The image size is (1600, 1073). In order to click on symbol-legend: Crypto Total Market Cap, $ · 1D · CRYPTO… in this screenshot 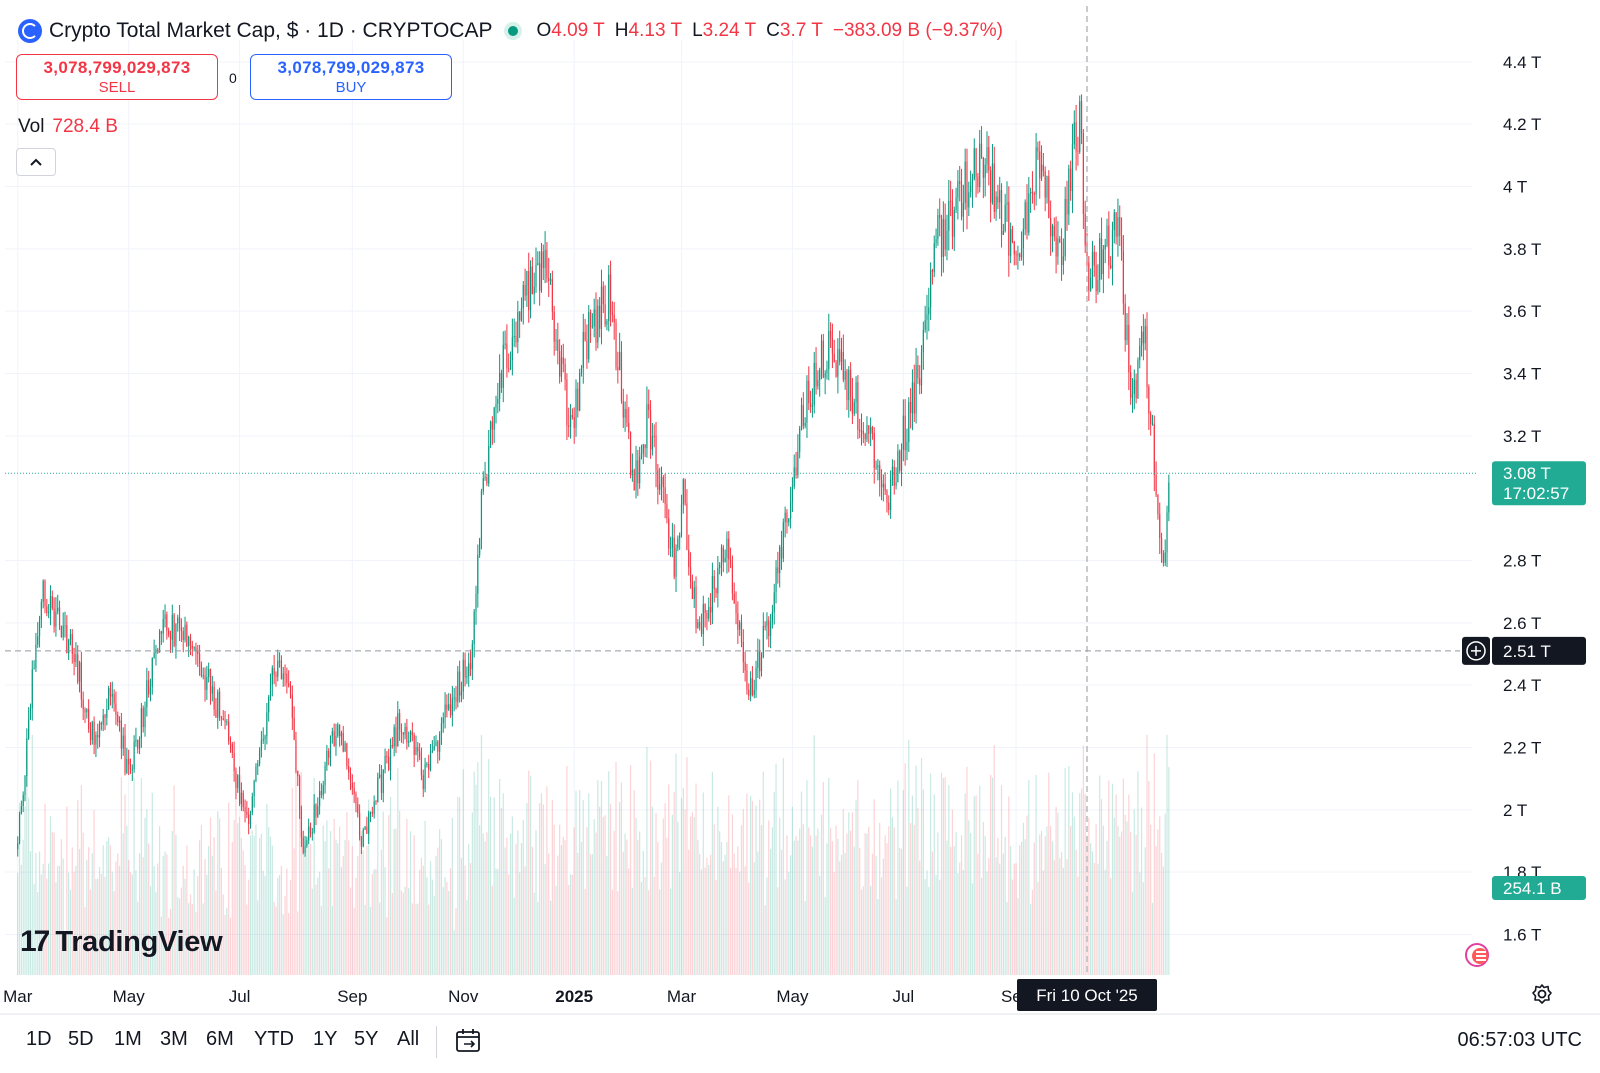, I will do `click(510, 31)`.